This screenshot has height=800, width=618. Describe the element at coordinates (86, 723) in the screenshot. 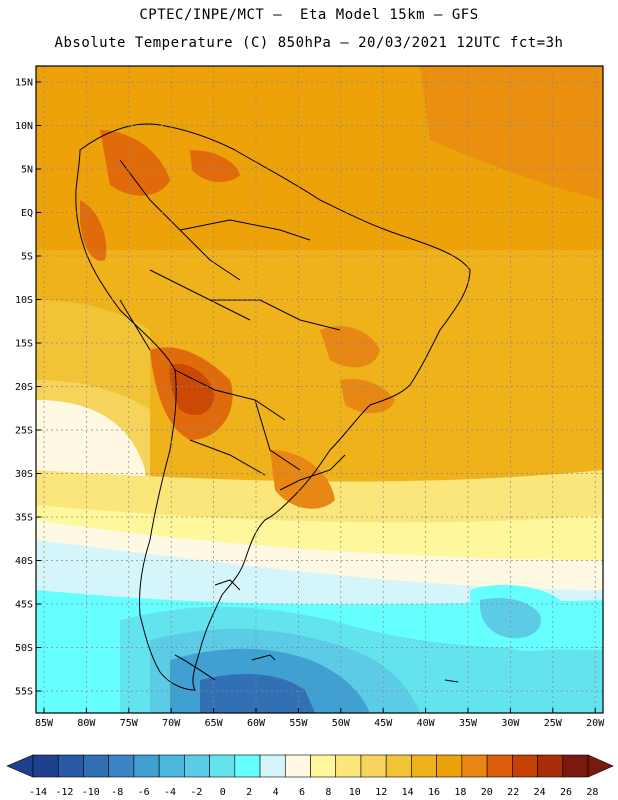

I see `longitude-tick-label: 80W` at that location.